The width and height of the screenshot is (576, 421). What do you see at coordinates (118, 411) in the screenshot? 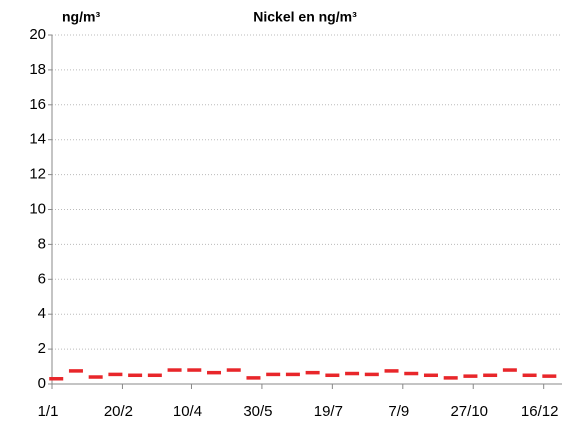
I see `x-tick-label: 20/2` at bounding box center [118, 411].